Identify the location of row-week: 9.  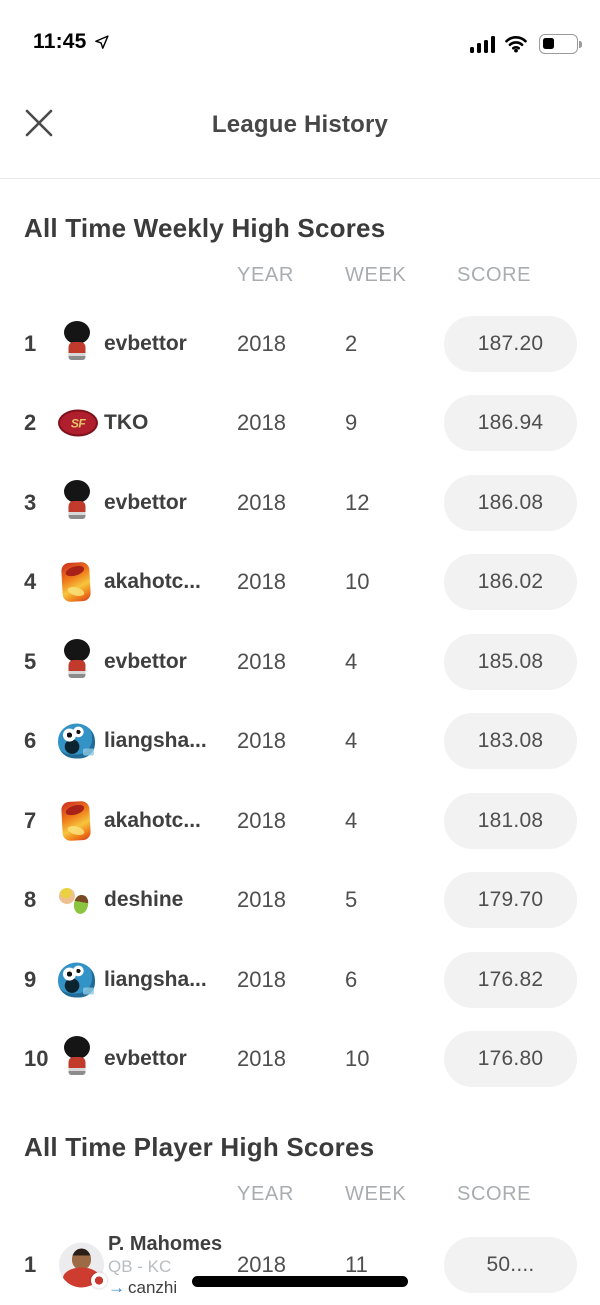
(351, 423).